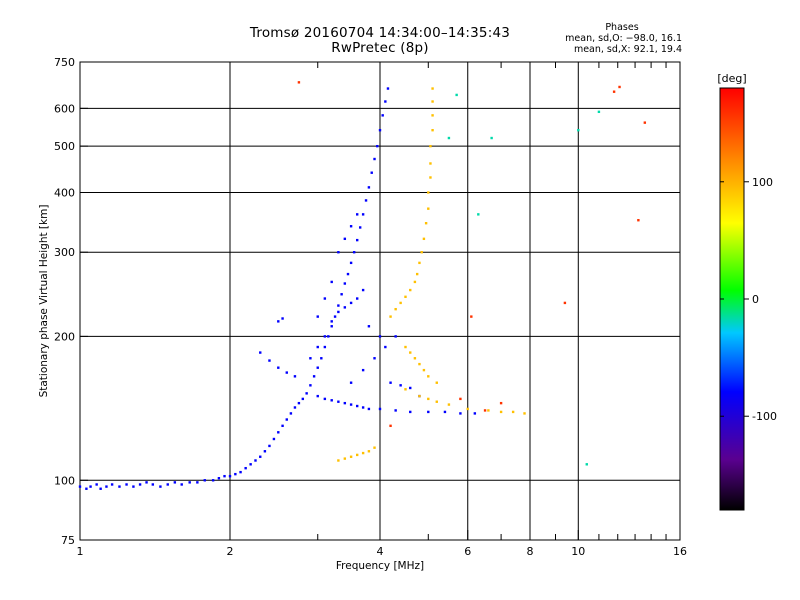 The height and width of the screenshot is (600, 800). I want to click on y-axis-label: Stationary phase Virtual Height [km], so click(44, 301).